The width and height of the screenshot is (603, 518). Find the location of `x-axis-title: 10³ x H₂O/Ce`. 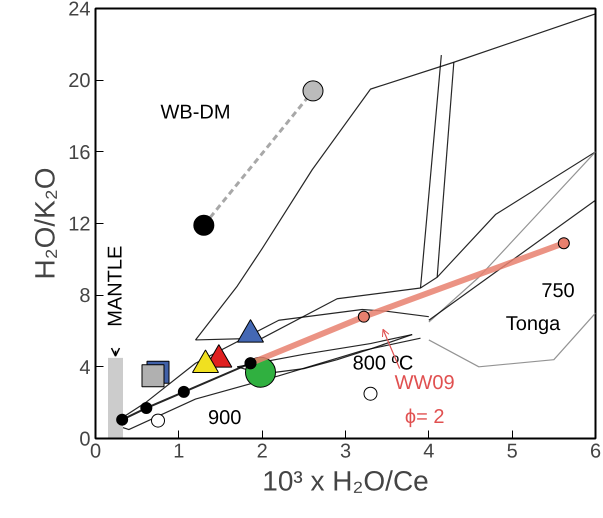

x-axis-title: 10³ x H₂O/Ce is located at coordinates (345, 481).